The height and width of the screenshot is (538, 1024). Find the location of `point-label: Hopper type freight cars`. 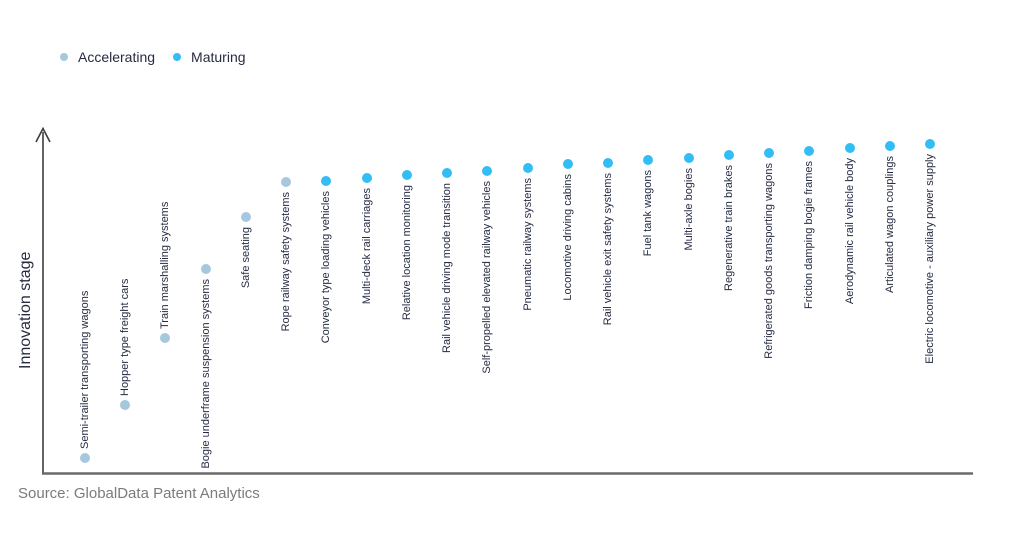

point-label: Hopper type freight cars is located at coordinates (125, 337).